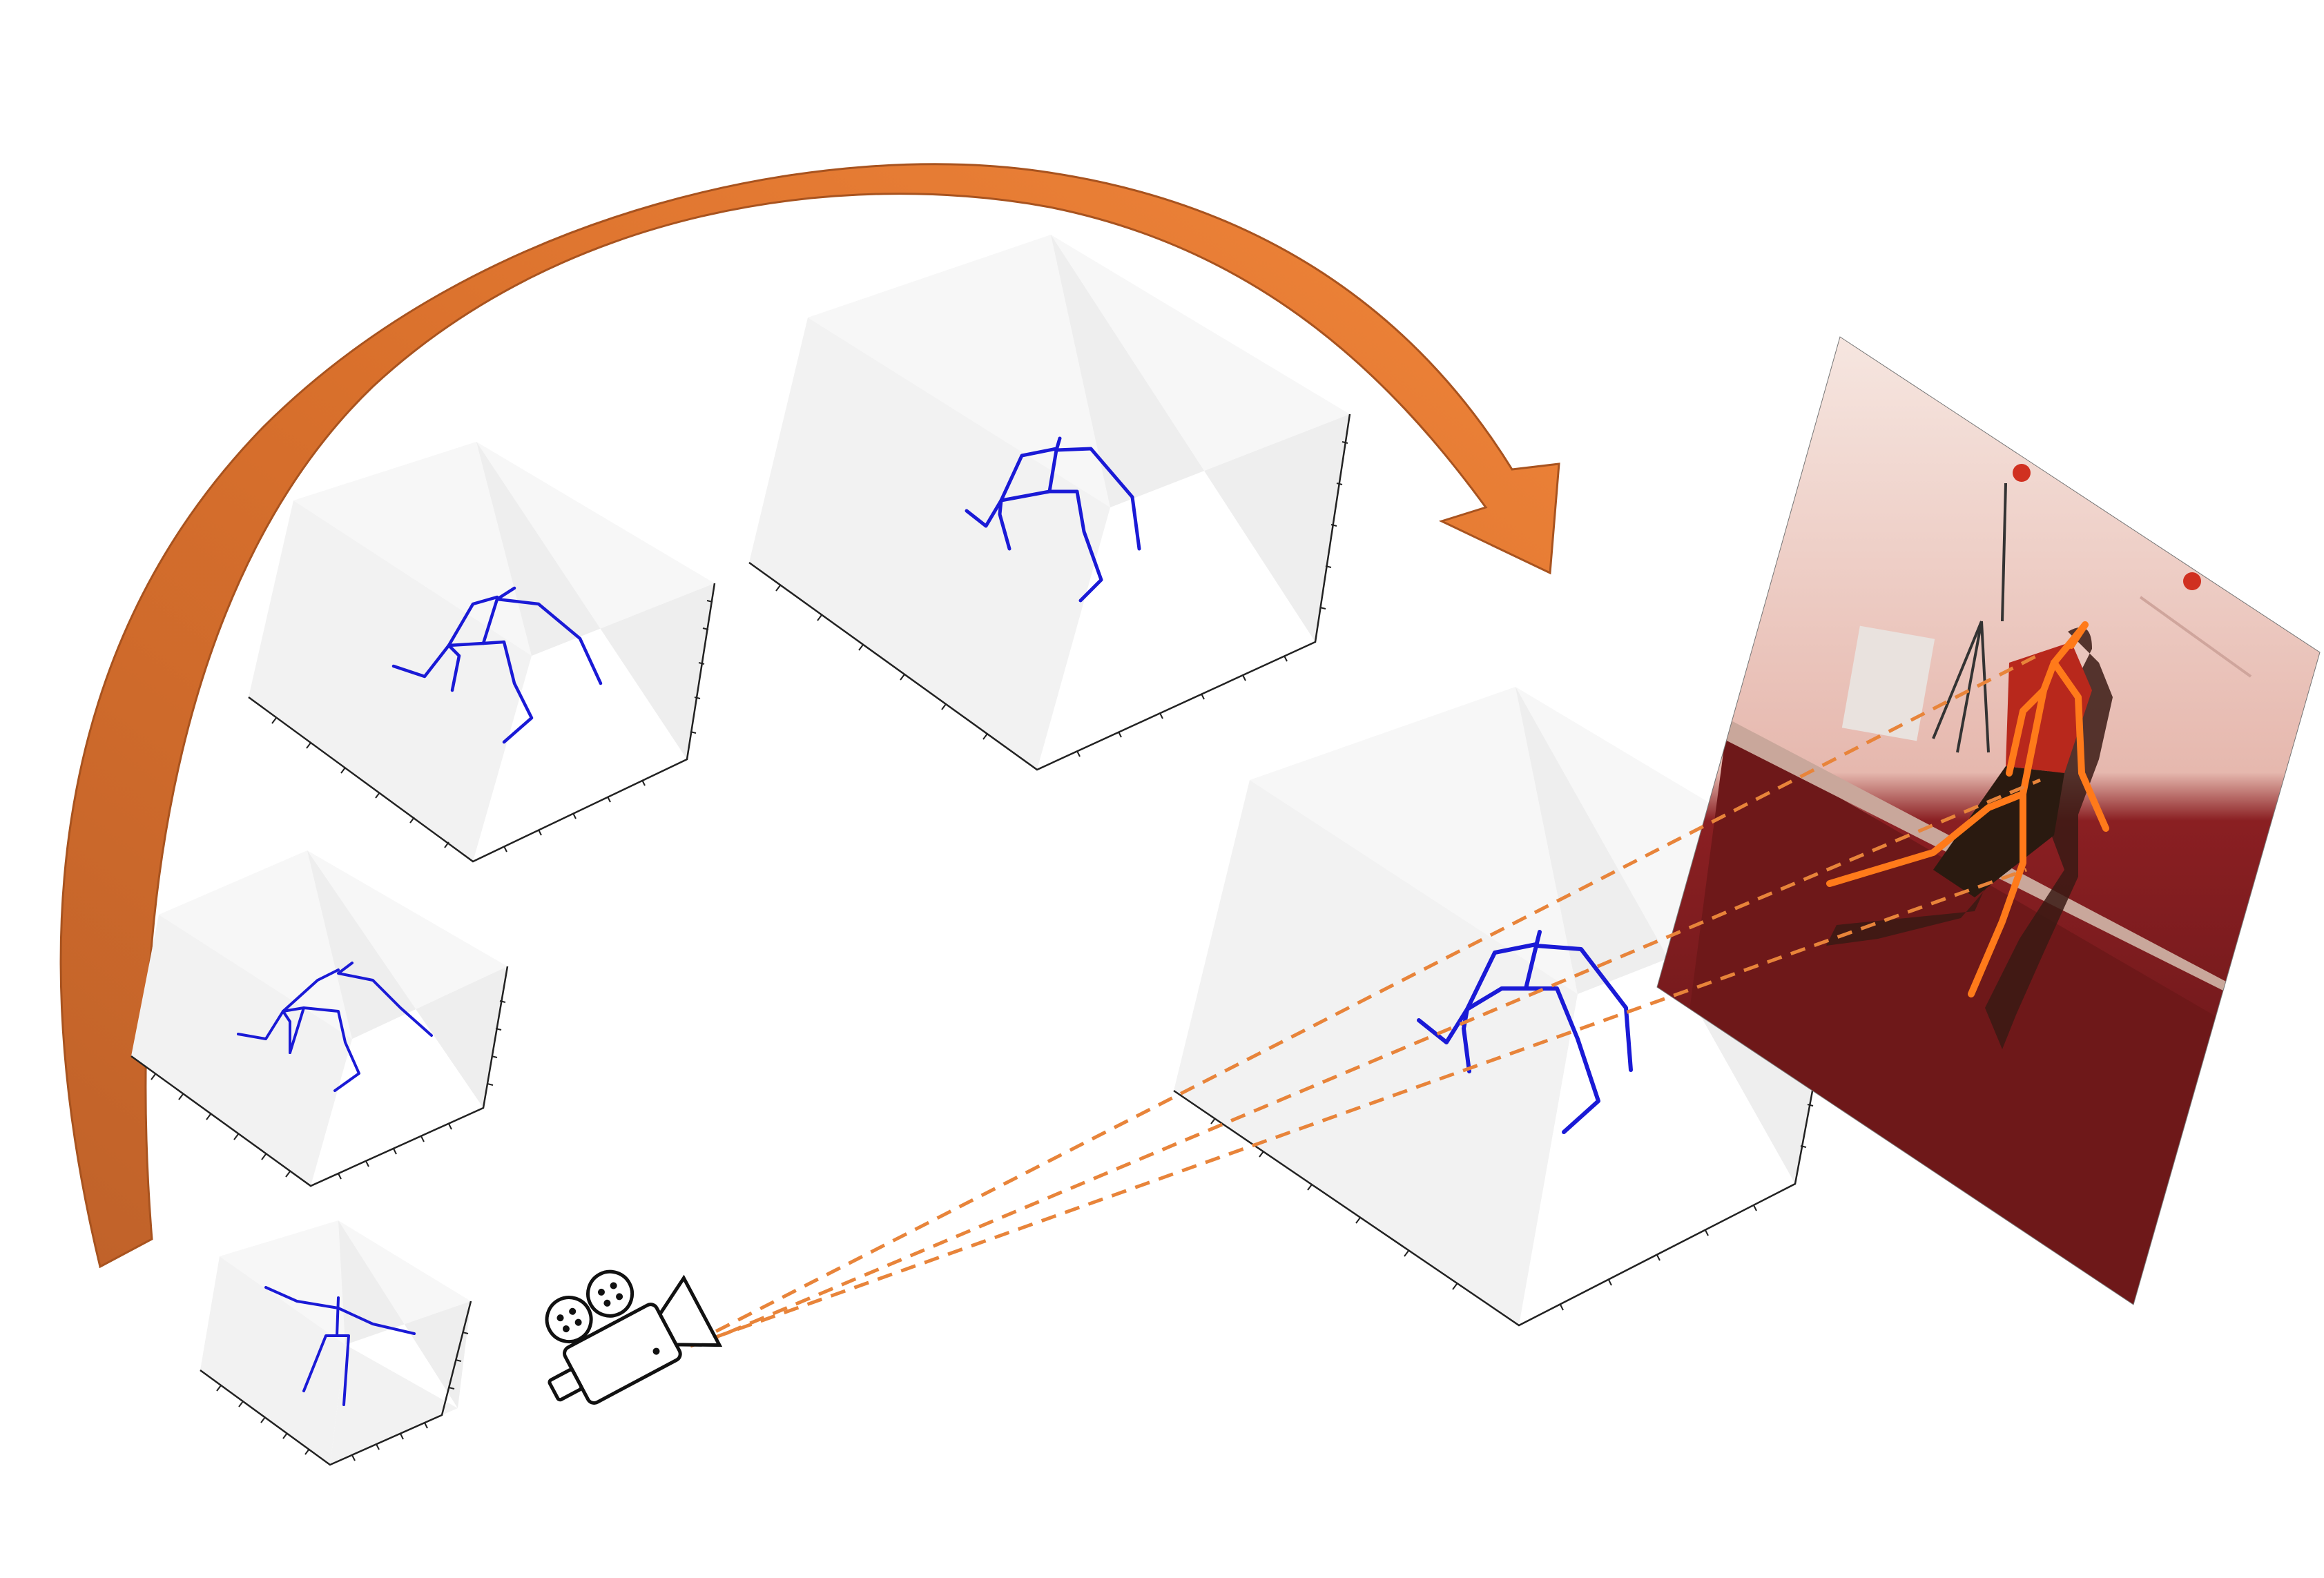  I want to click on plot-small, so click(336, 1343).